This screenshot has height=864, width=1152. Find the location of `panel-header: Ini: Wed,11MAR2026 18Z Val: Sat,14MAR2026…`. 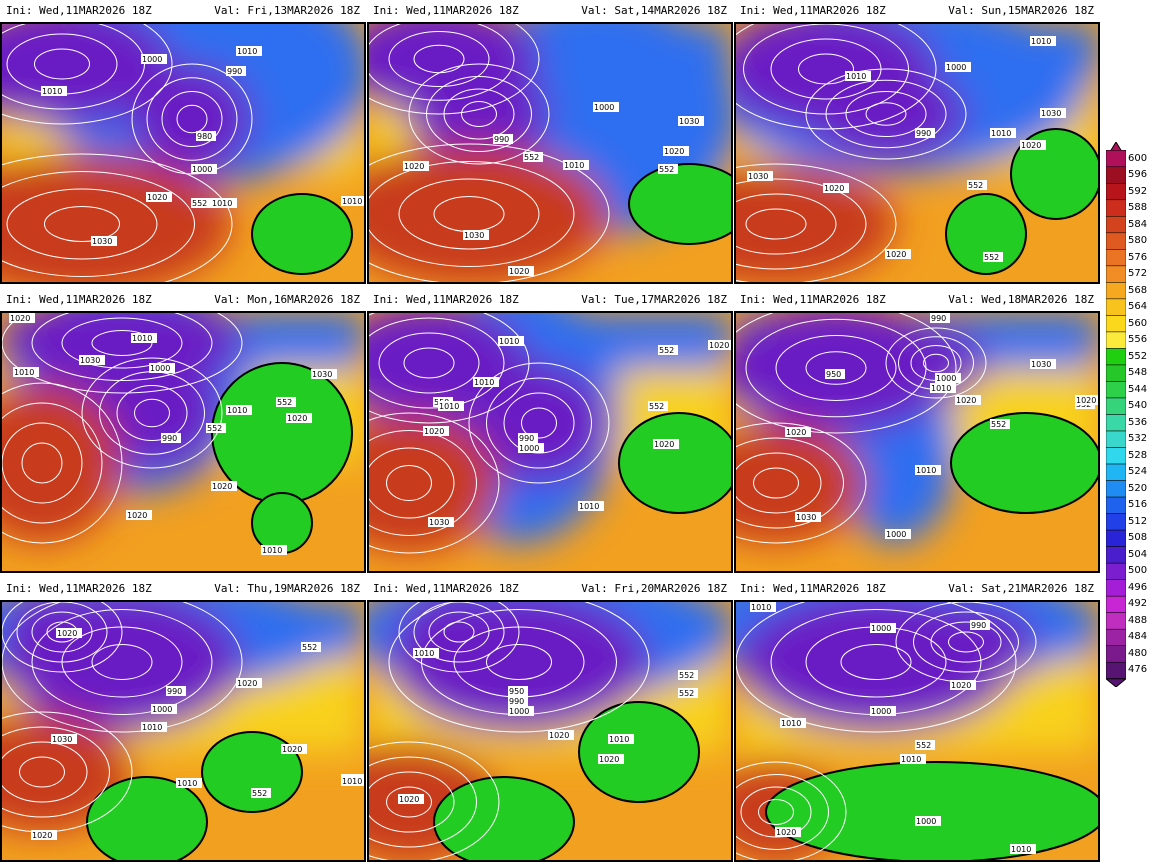

panel-header: Ini: Wed,11MAR2026 18Z Val: Sat,14MAR2026… is located at coordinates (550, 11).